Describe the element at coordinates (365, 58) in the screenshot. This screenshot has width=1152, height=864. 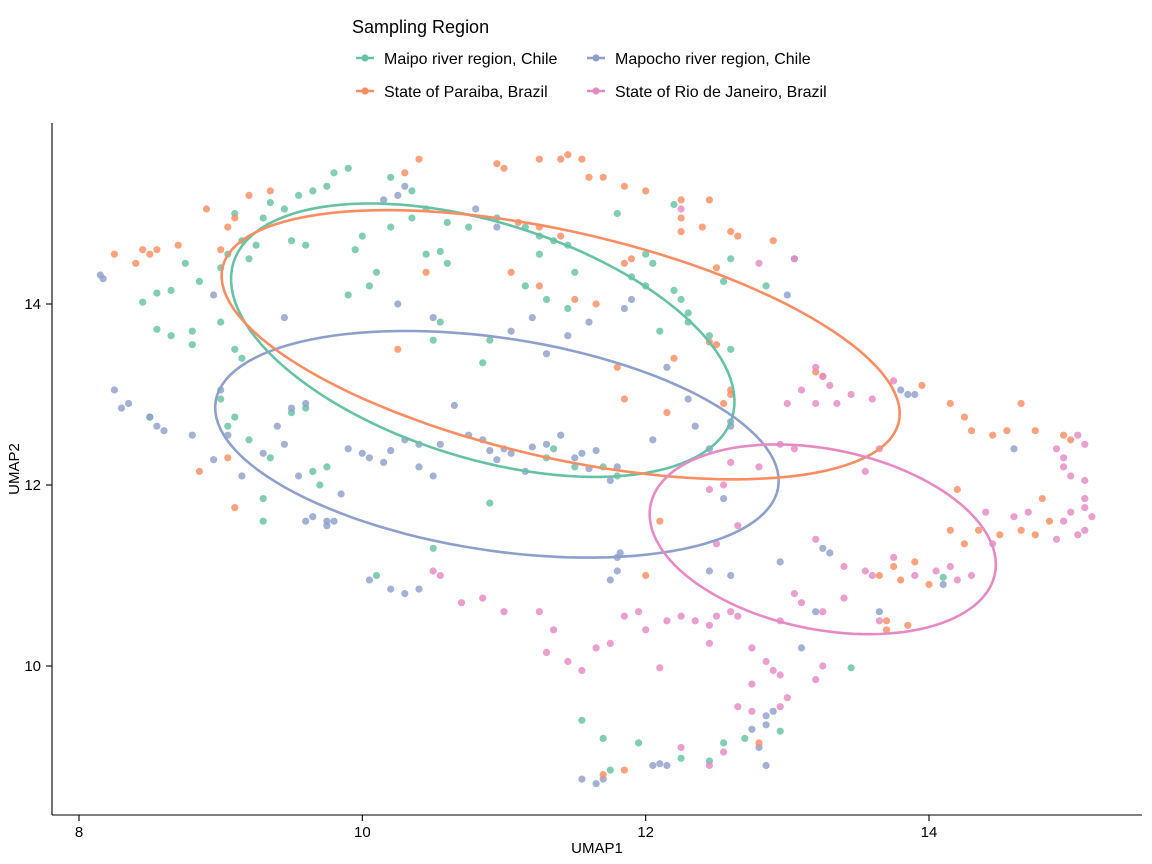
I see `legend-key-dot` at that location.